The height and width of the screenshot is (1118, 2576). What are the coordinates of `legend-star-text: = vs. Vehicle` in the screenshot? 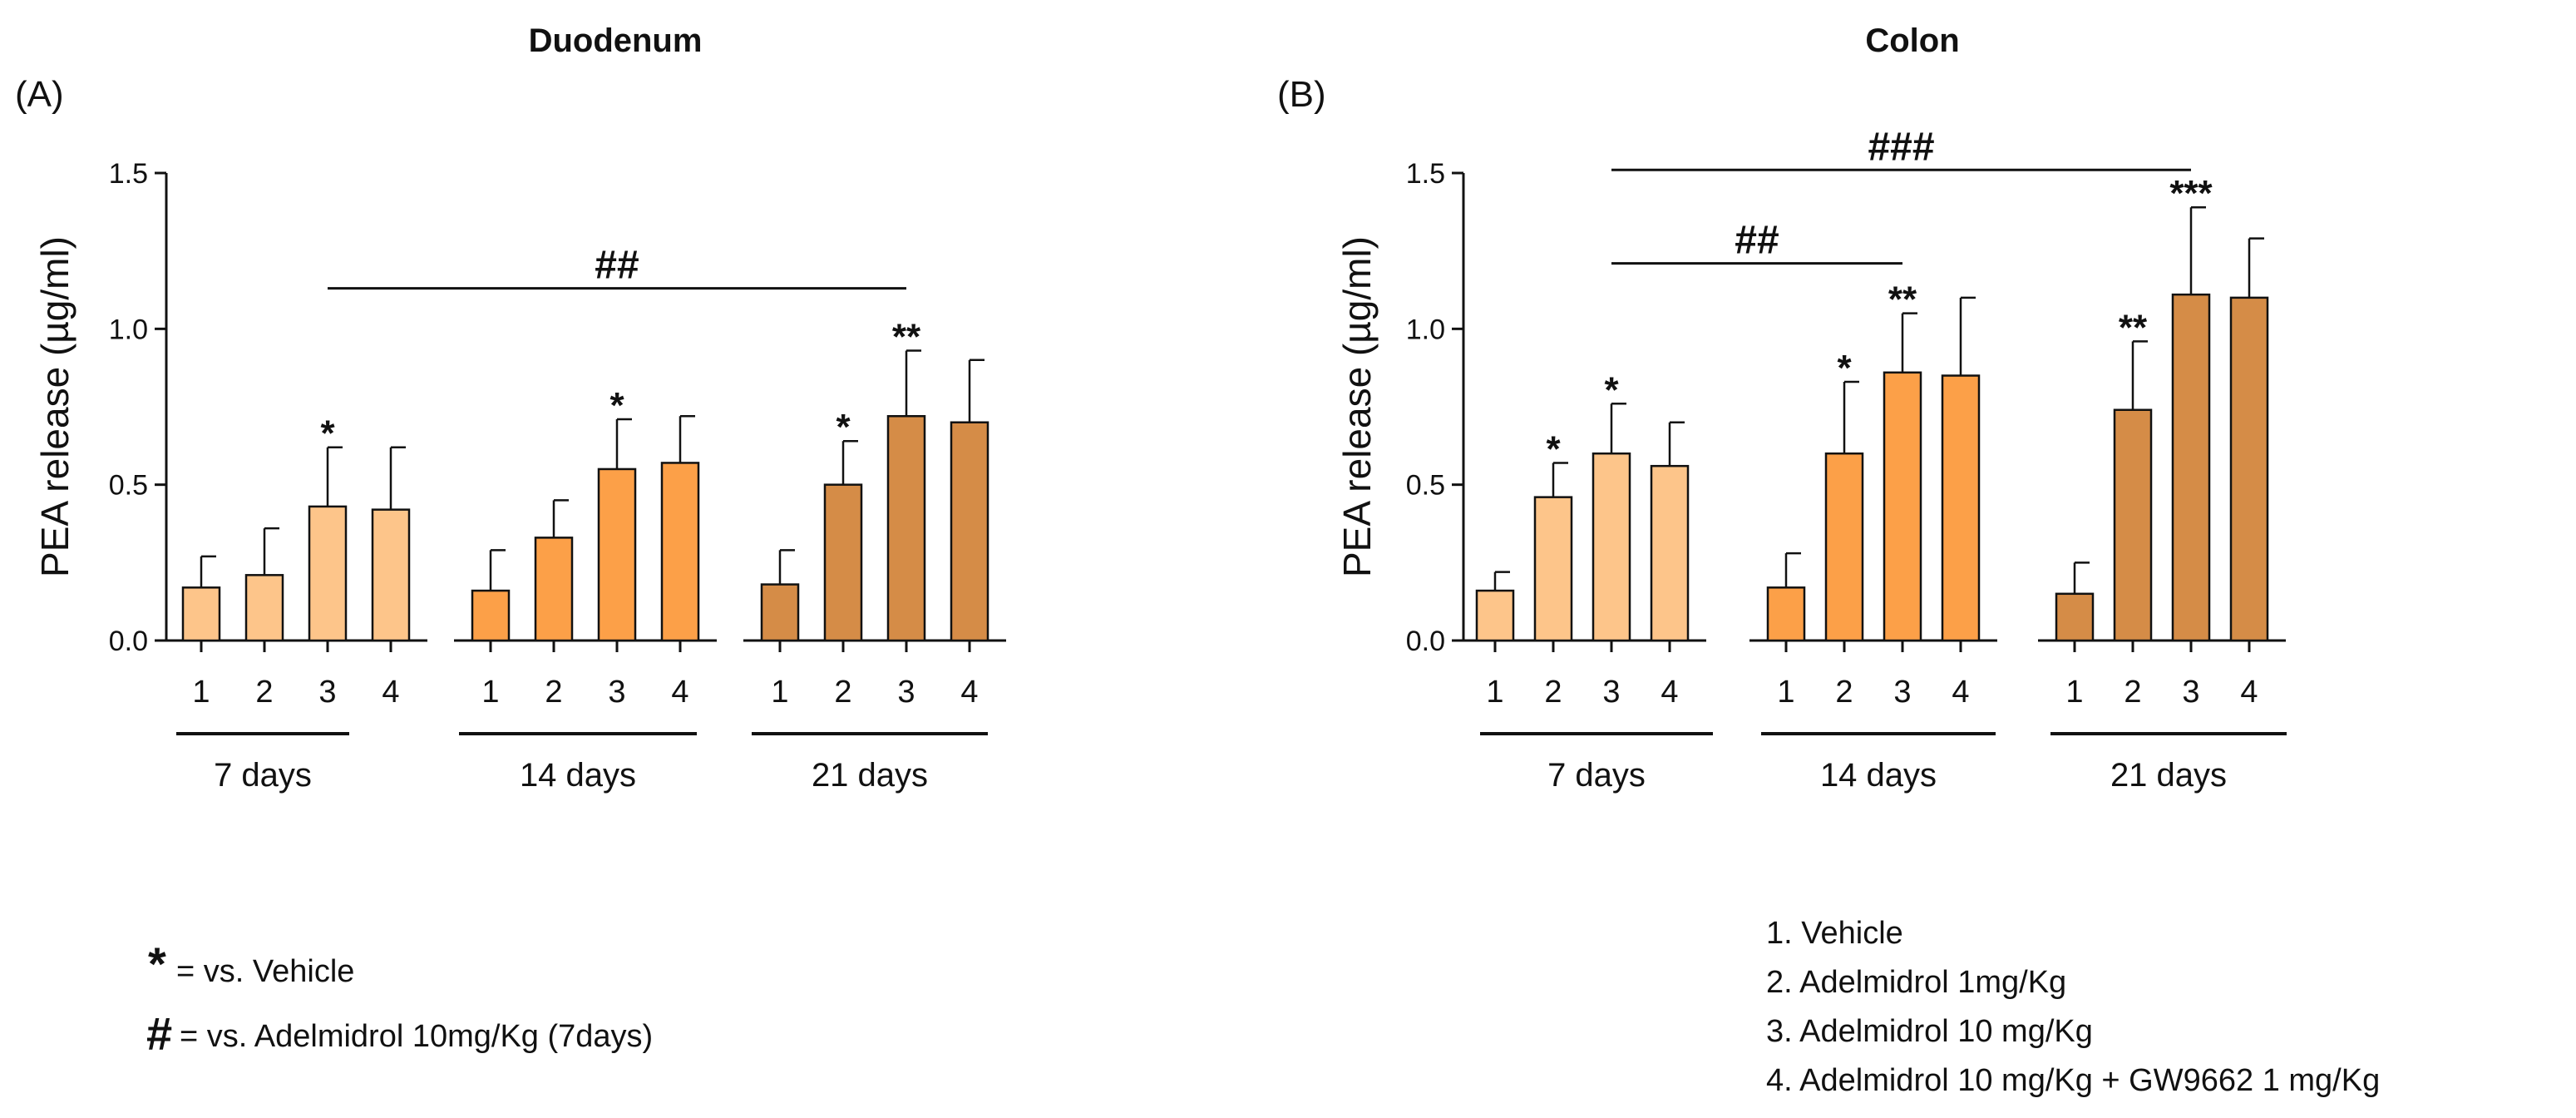 It's located at (265, 972).